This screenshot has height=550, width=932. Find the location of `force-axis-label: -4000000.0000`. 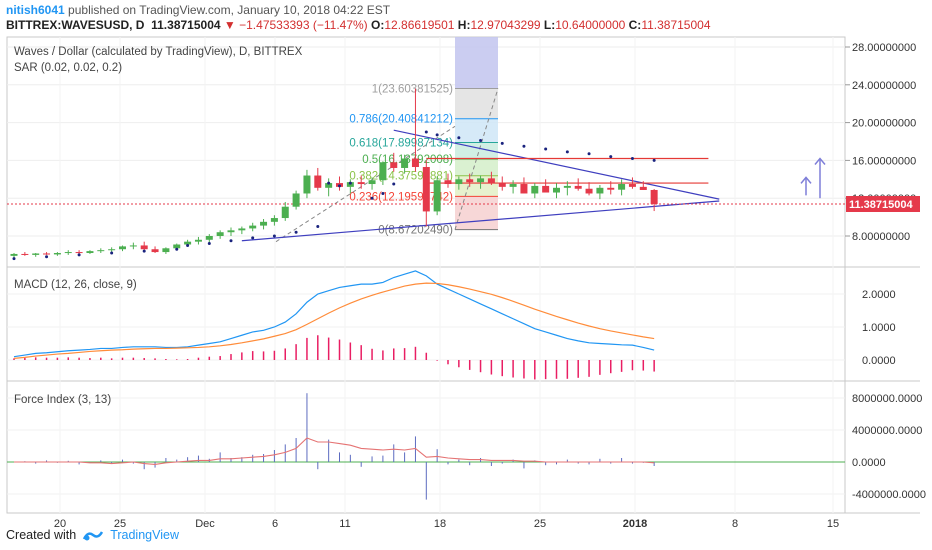

force-axis-label: -4000000.0000 is located at coordinates (889, 495).